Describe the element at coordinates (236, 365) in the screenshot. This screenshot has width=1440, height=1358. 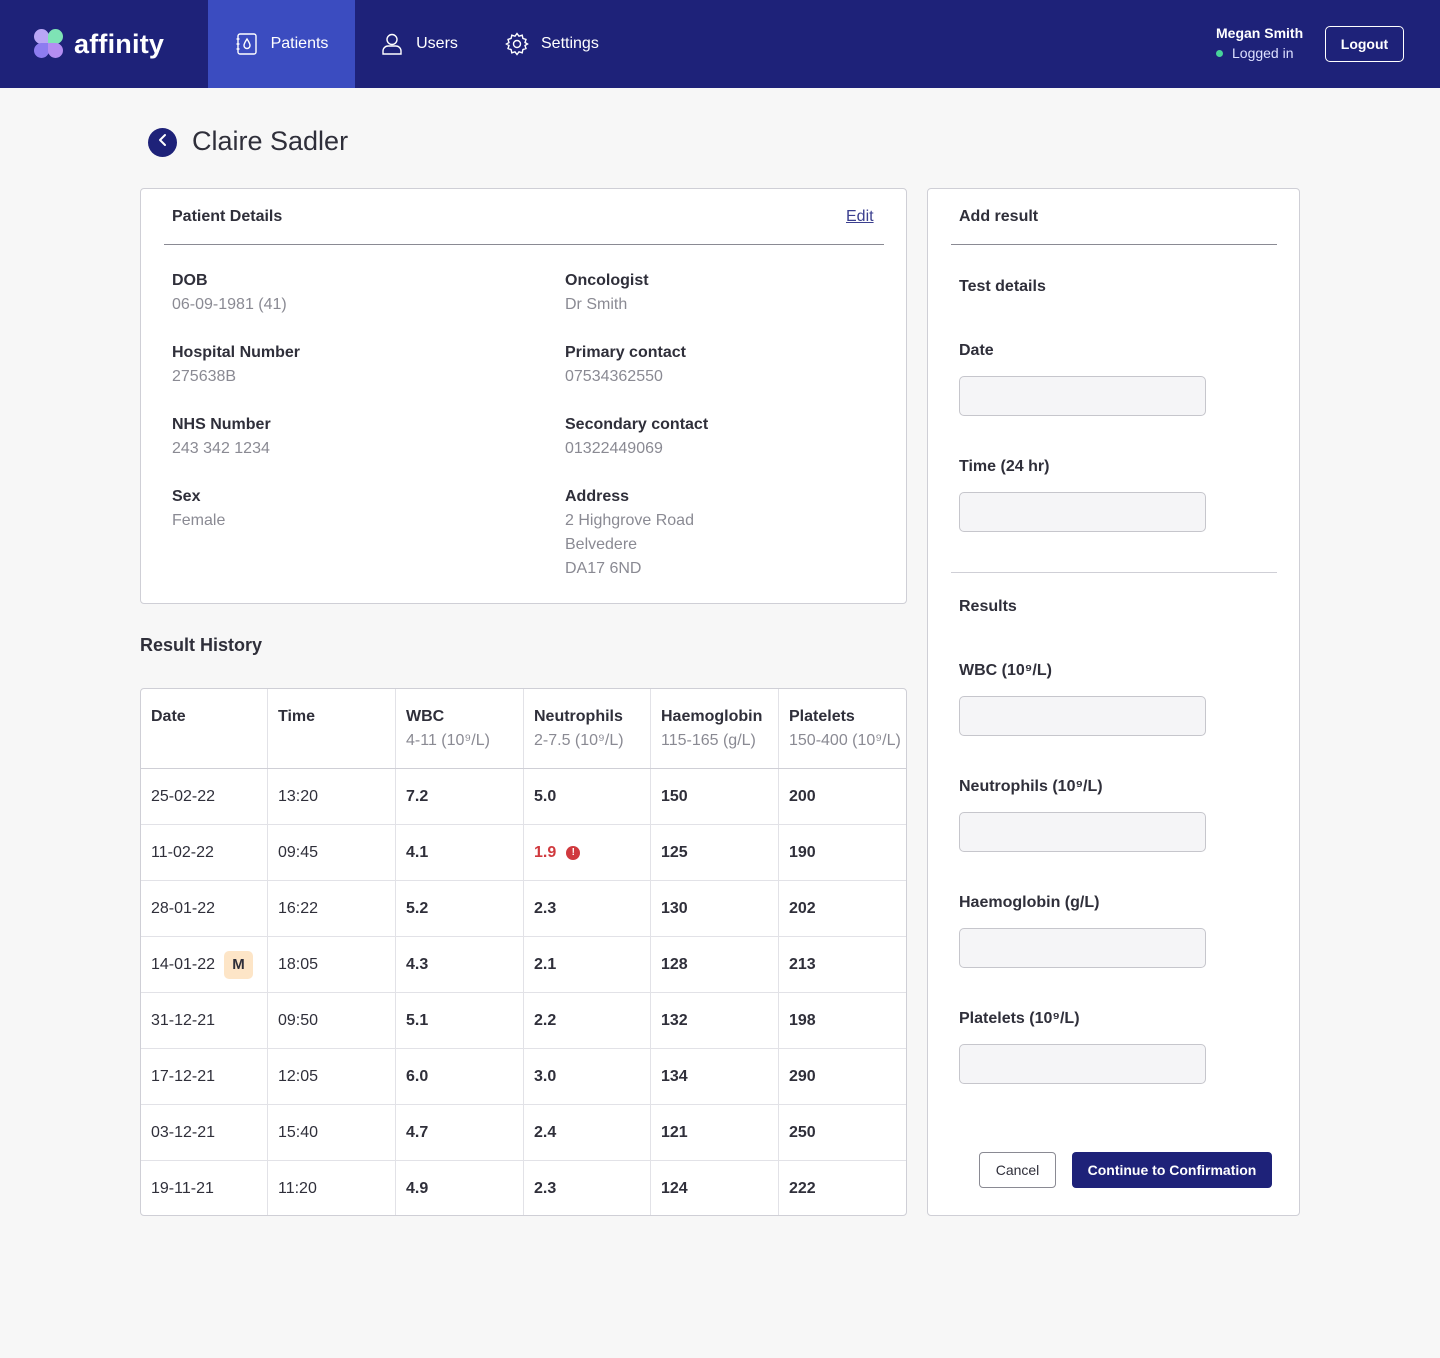
I see `field-hospital-number: Hospital Number 275638B` at that location.